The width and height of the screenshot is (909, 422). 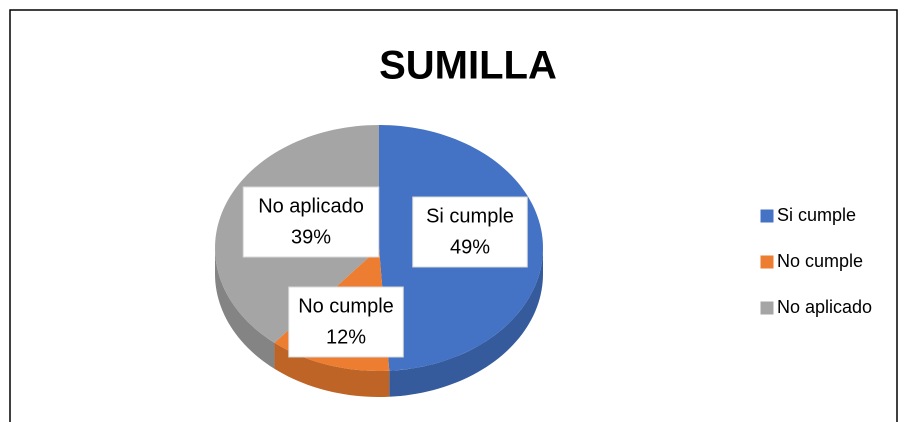 I want to click on chart-title: SUMILLA, so click(x=468, y=66).